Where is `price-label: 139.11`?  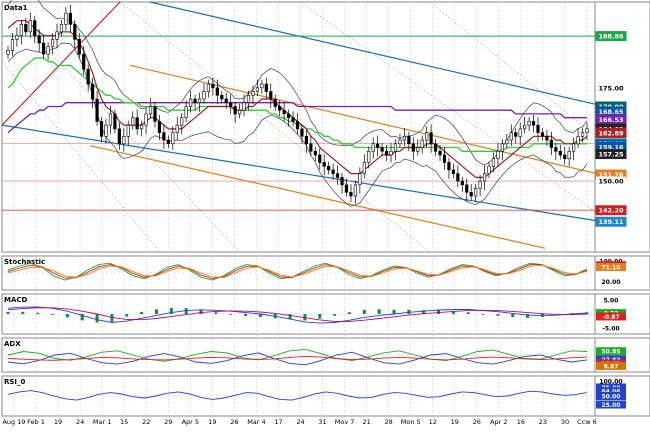
price-label: 139.11 is located at coordinates (611, 222).